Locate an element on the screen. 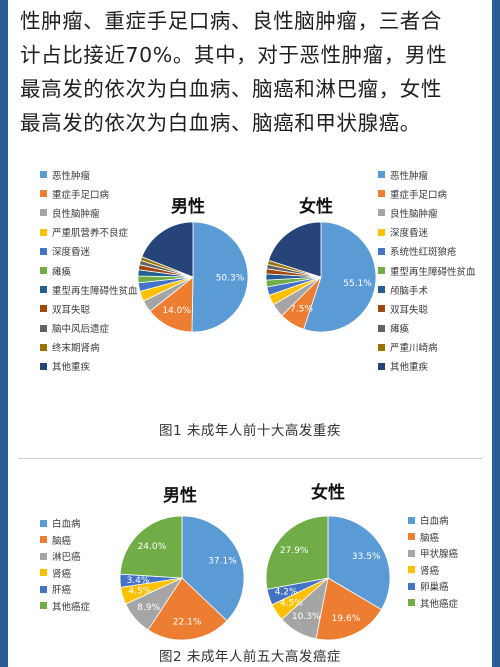 Image resolution: width=500 pixels, height=667 pixels. legend-item: 脑中风后遗症 is located at coordinates (89, 328).